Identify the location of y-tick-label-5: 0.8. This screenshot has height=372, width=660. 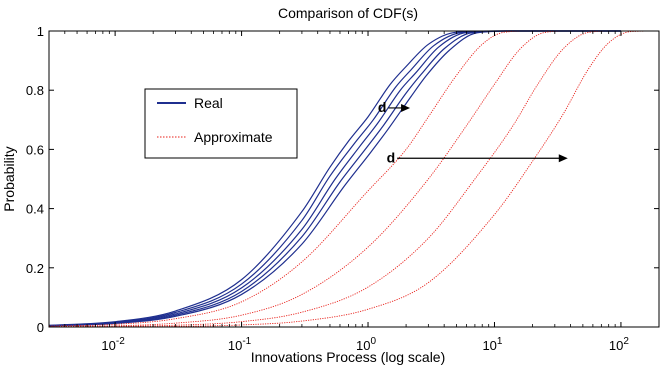
(35, 90).